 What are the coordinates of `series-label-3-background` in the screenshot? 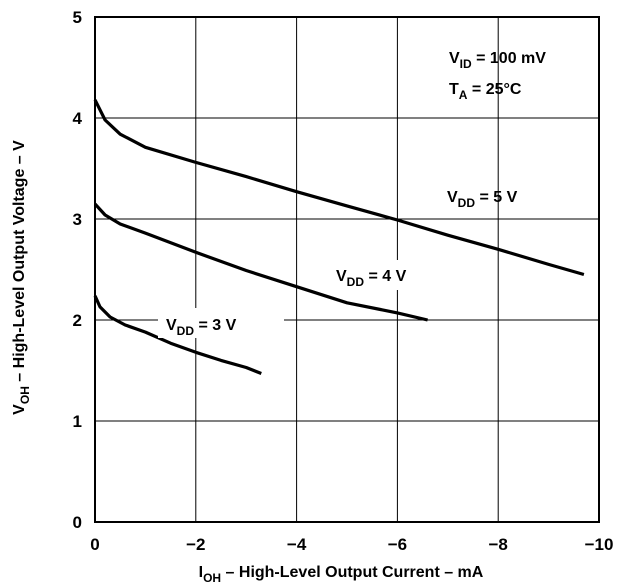 It's located at (221, 323).